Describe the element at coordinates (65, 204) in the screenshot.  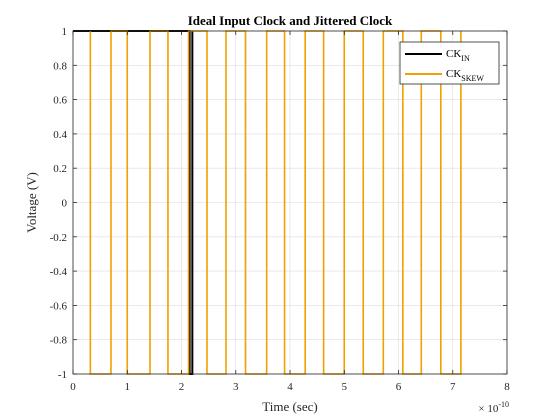
I see `y-tick-label: 0` at that location.